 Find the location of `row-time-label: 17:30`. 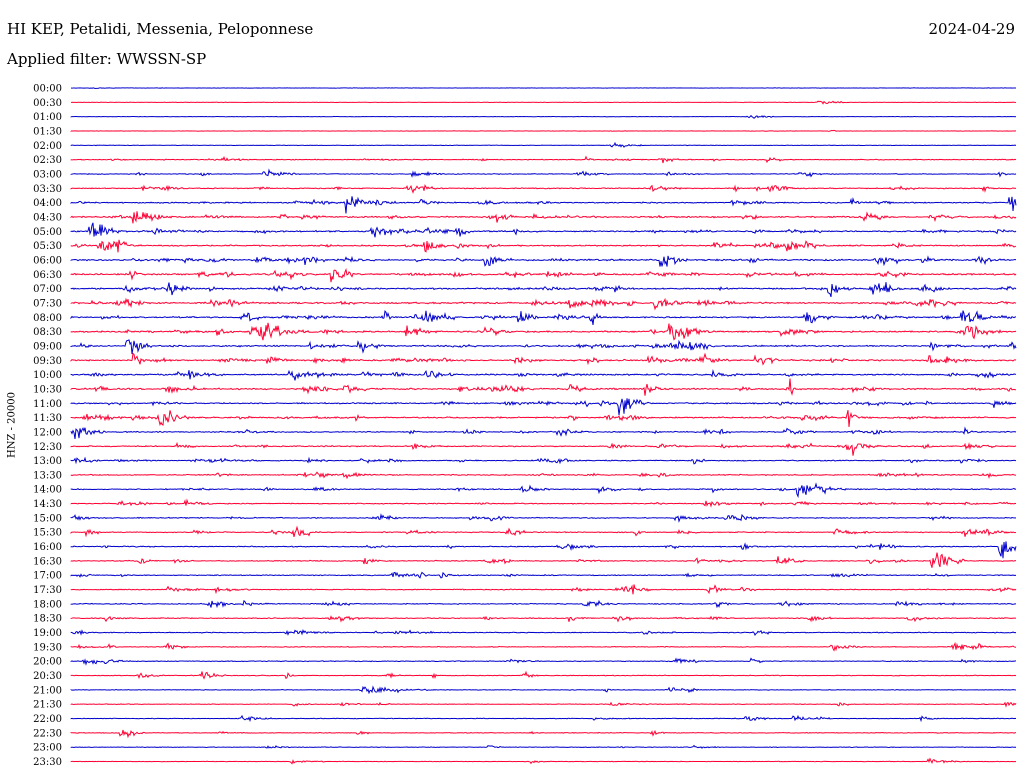

row-time-label: 17:30 is located at coordinates (47, 590).